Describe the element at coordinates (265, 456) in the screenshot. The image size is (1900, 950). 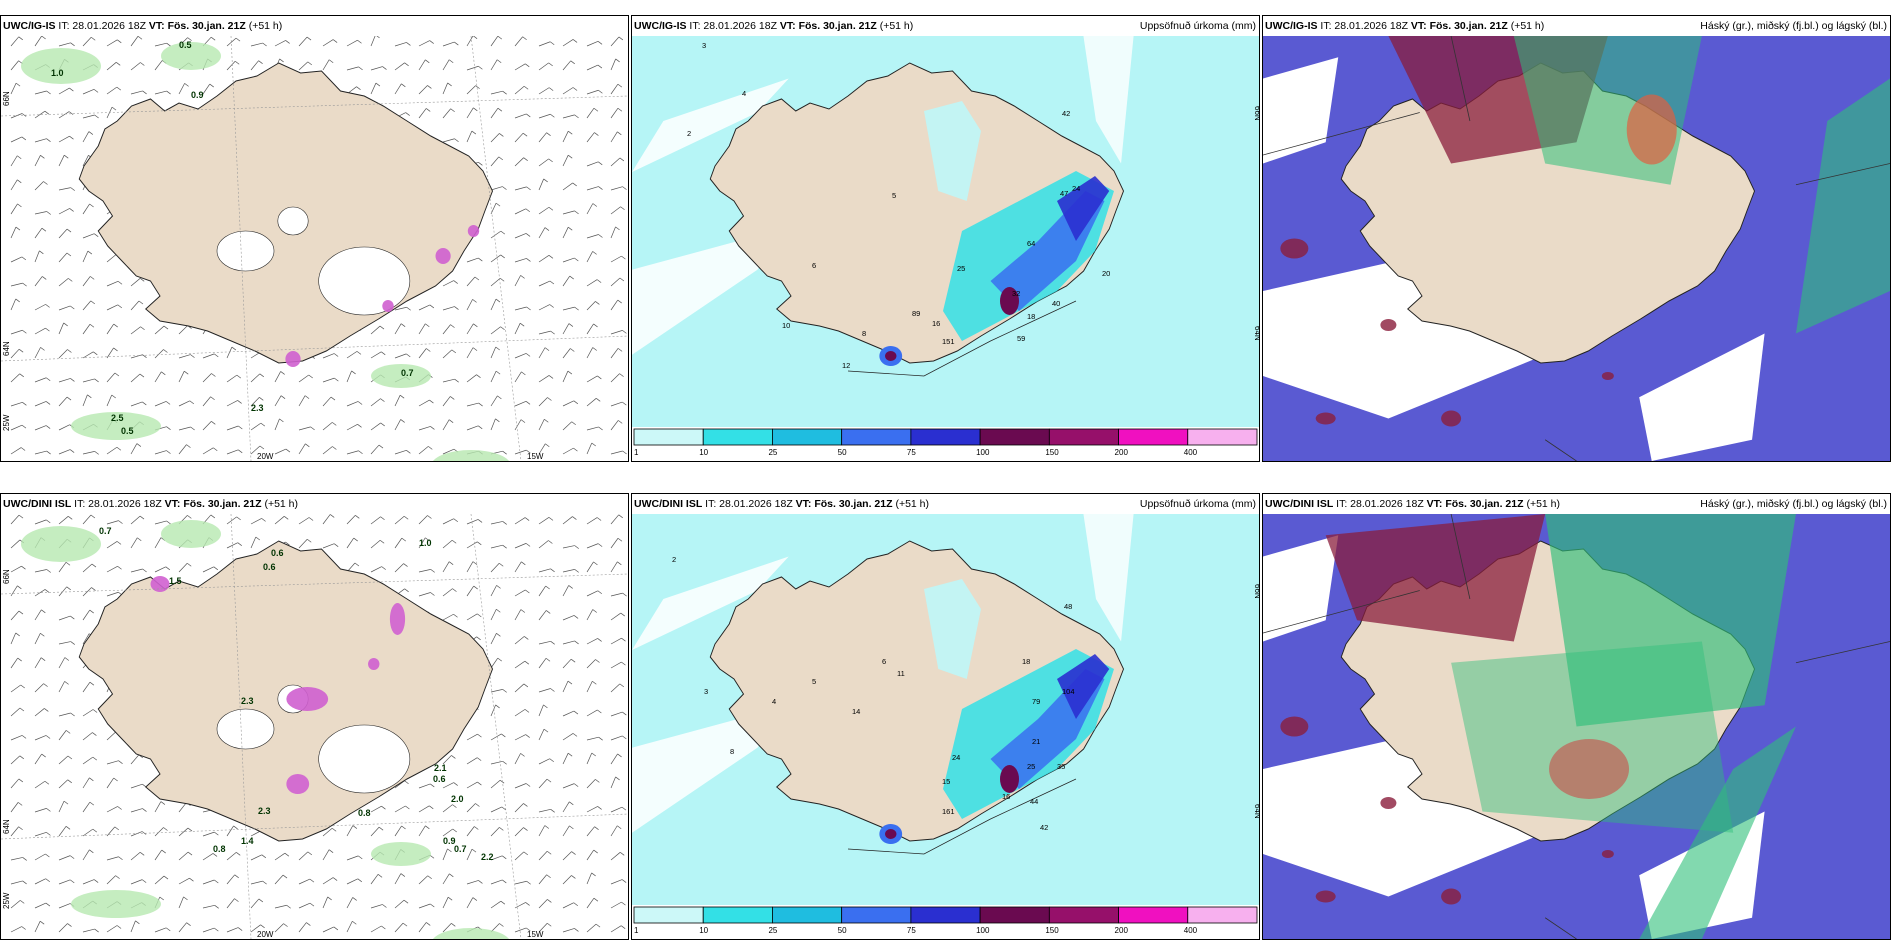
I see `axis-label: 20W` at that location.